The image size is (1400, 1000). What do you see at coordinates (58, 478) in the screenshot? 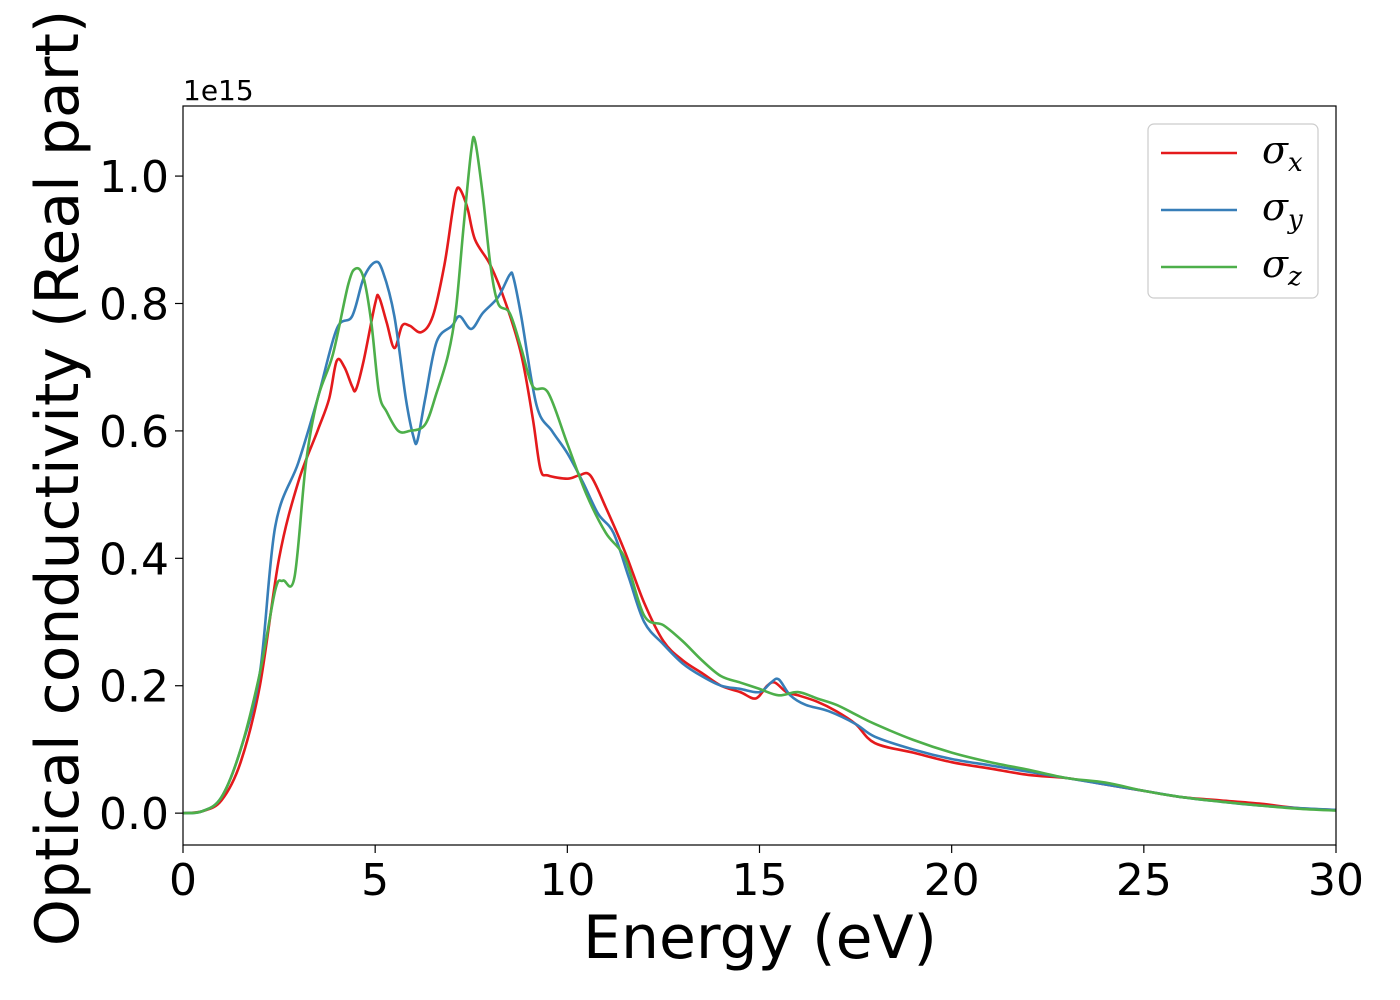
I see `y-axis-label: Optical conductivity (Real part)` at bounding box center [58, 478].